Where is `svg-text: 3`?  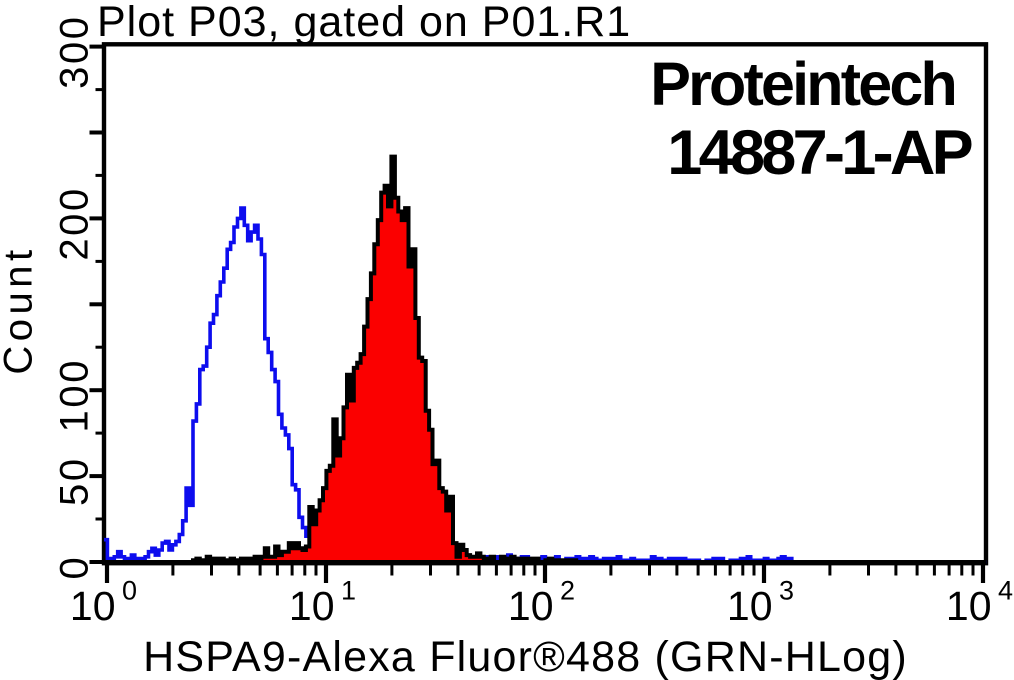 svg-text: 3 is located at coordinates (786, 591).